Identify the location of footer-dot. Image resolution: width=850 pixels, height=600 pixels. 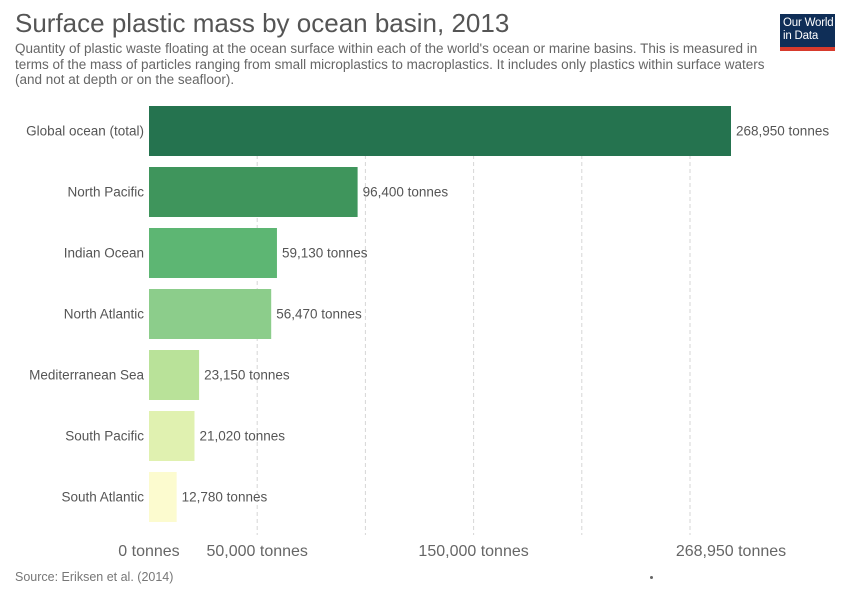
(651, 577).